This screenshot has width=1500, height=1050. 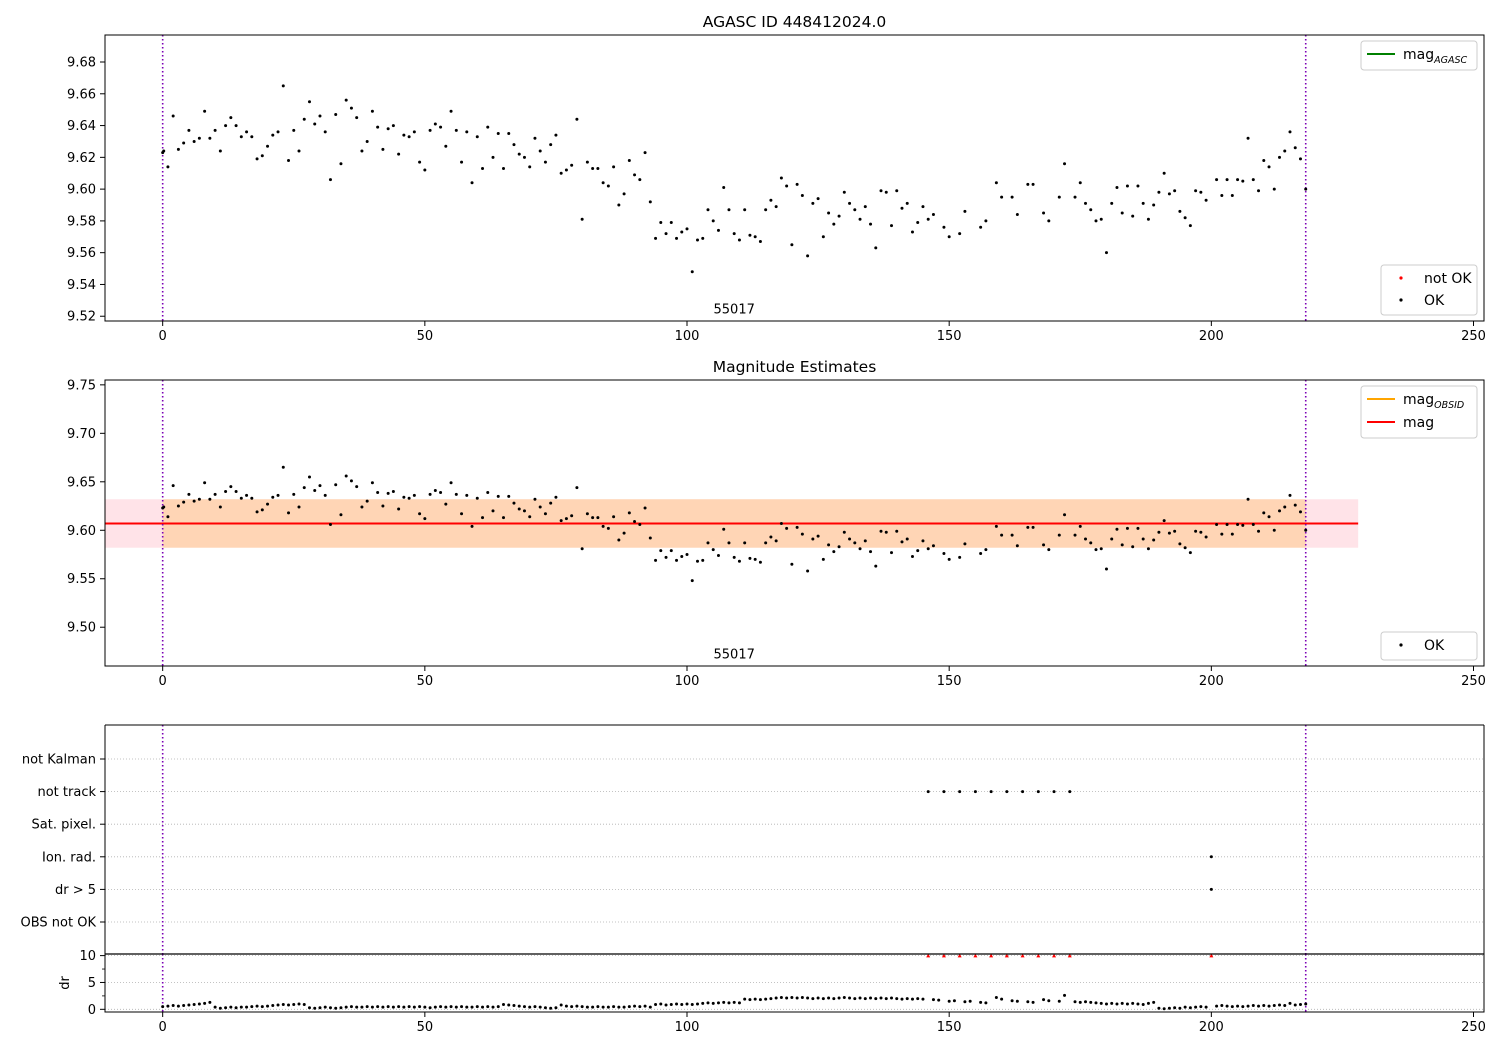 What do you see at coordinates (1449, 405) in the screenshot?
I see `legend-label-subscript: OBSID` at bounding box center [1449, 405].